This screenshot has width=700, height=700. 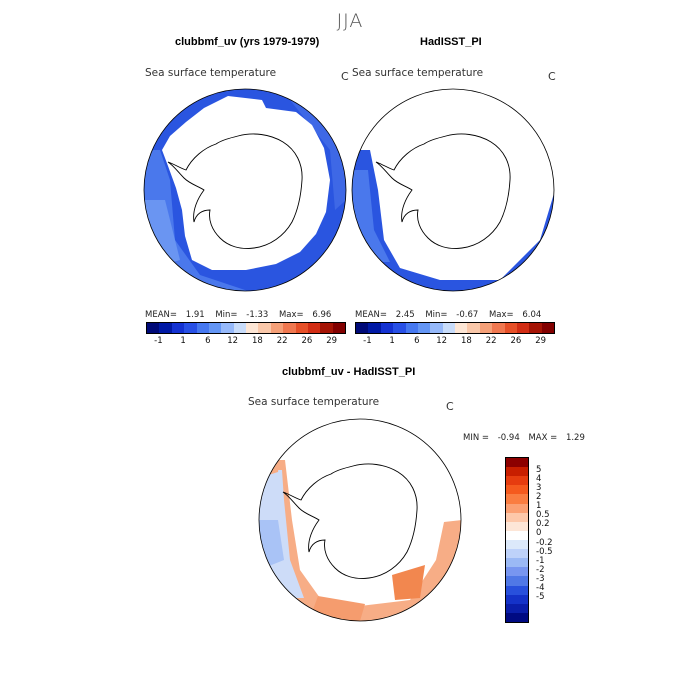 I want to click on panel2-mean-value: 2.45, so click(x=405, y=315).